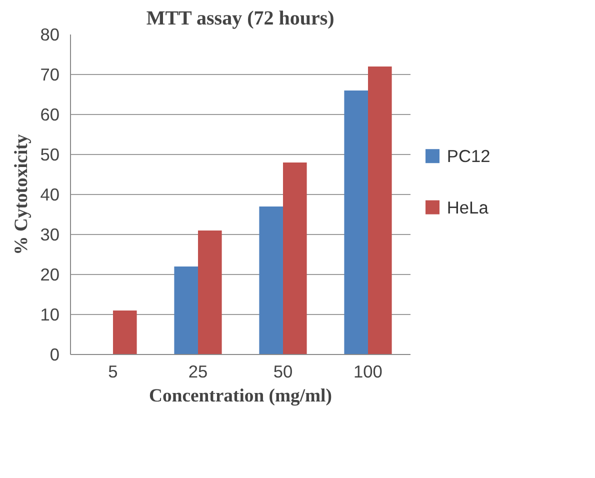  What do you see at coordinates (467, 207) in the screenshot?
I see `legend-label: HeLa` at bounding box center [467, 207].